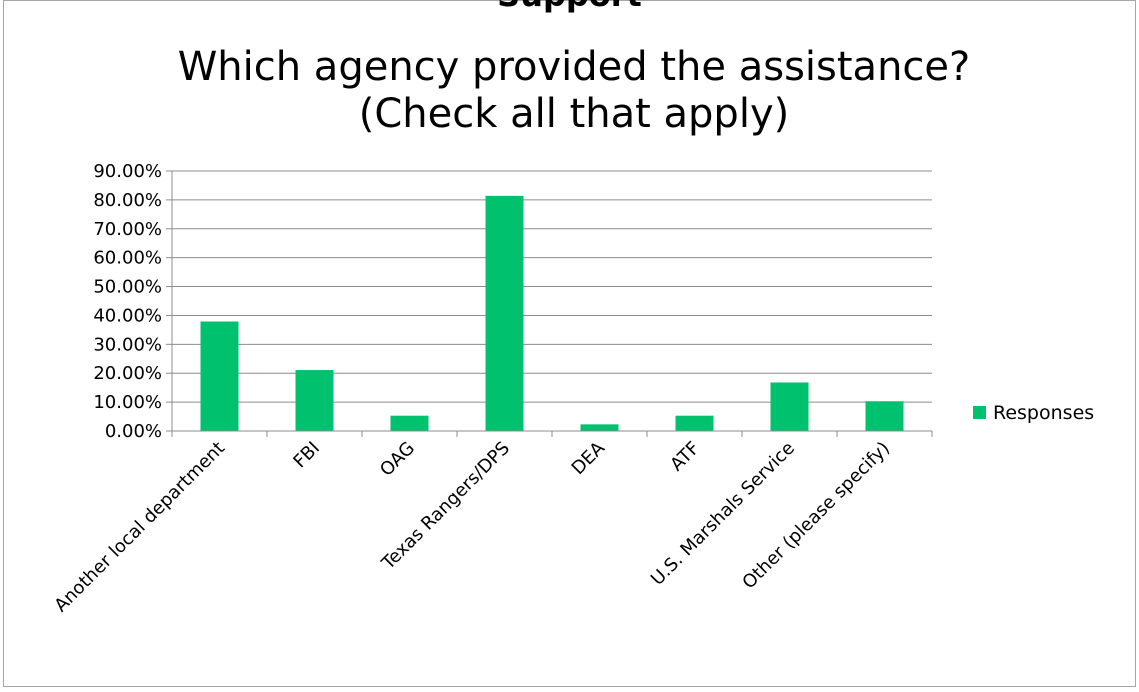 This screenshot has height=692, width=1139. I want to click on x-category-label: FBI, so click(306, 455).